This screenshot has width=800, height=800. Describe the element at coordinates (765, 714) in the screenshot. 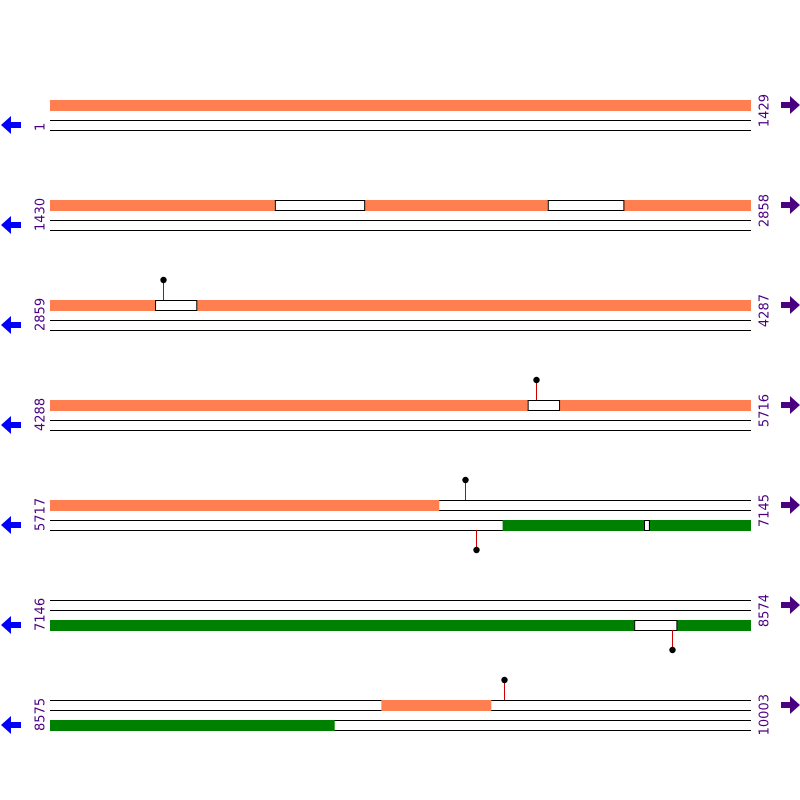

I see `end-position-label: 10003` at that location.